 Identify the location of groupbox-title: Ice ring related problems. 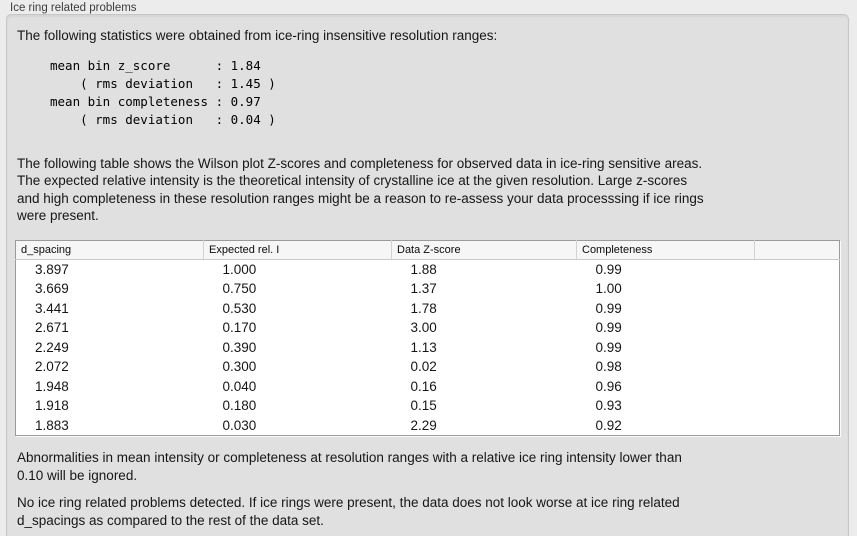
(73, 8).